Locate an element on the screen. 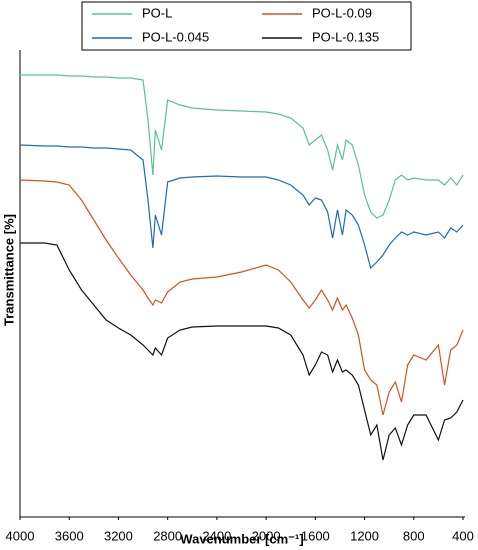 Image resolution: width=478 pixels, height=550 pixels. x-tick-label: 3200 is located at coordinates (118, 535).